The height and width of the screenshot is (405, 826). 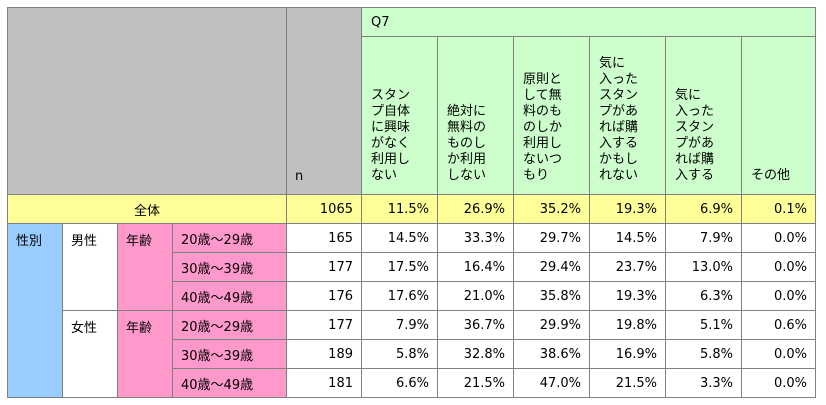 What do you see at coordinates (778, 325) in the screenshot?
I see `percent-value: 0.6%` at bounding box center [778, 325].